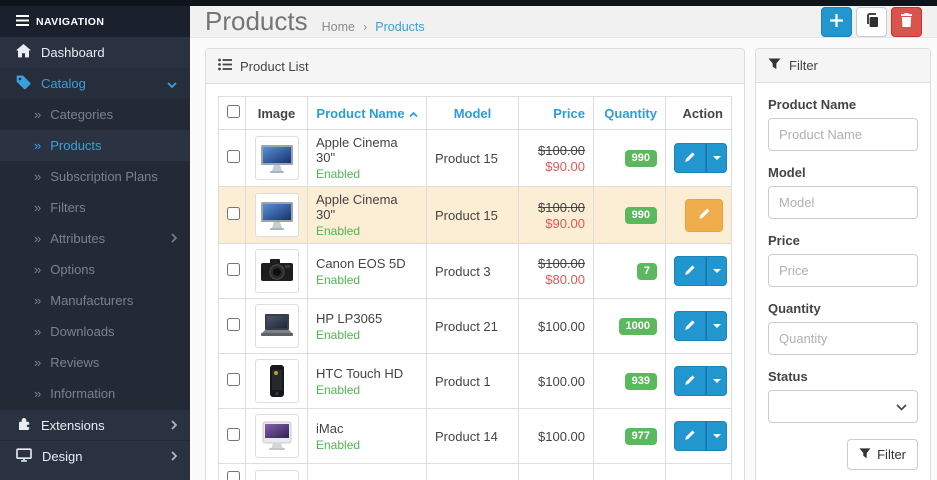 This screenshot has height=480, width=937. What do you see at coordinates (330, 428) in the screenshot?
I see `product-name: iMac` at bounding box center [330, 428].